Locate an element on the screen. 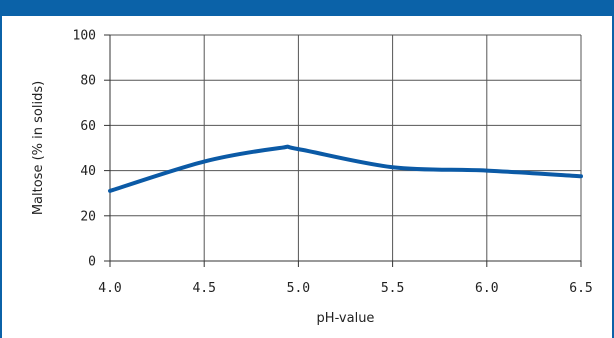 This screenshot has width=614, height=338. y-tick-label: 0 is located at coordinates (92, 262).